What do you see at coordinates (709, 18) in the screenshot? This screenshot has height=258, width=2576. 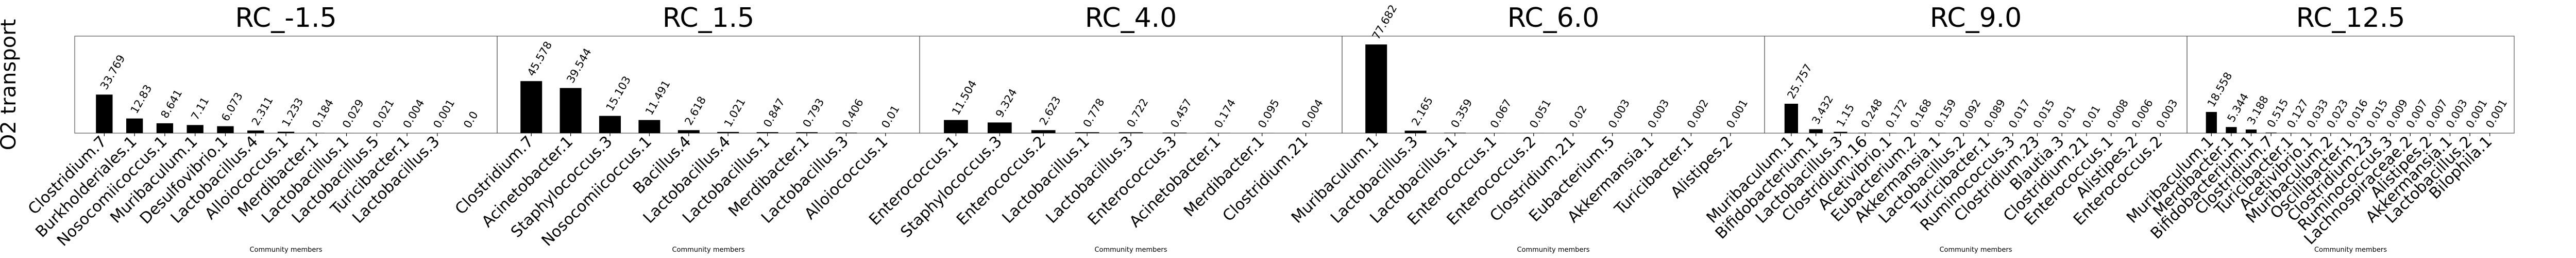 I see `panel-title: RC_1.5` at bounding box center [709, 18].